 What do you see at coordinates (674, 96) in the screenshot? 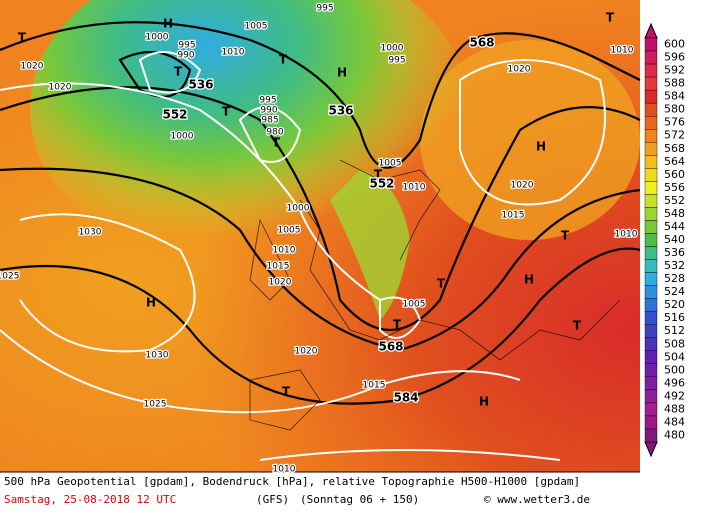
I see `colorbar-label: 584` at bounding box center [674, 96].